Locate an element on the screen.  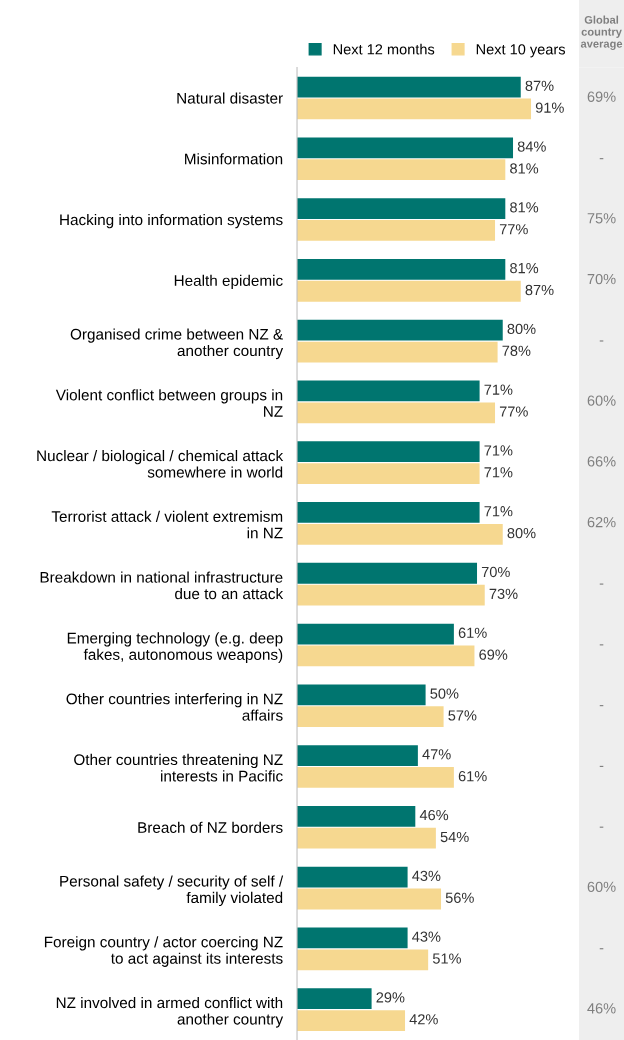
data-label: 51% is located at coordinates (446, 958).